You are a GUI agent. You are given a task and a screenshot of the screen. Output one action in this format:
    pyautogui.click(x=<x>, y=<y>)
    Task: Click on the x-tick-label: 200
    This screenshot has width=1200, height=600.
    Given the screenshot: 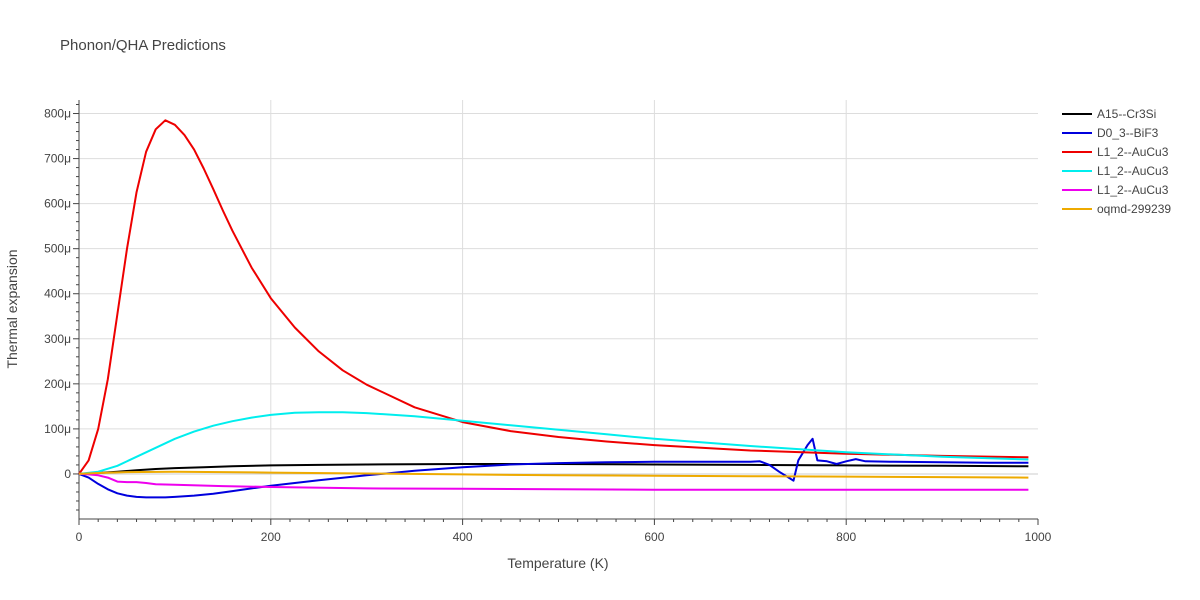 What is the action you would take?
    pyautogui.click(x=271, y=537)
    